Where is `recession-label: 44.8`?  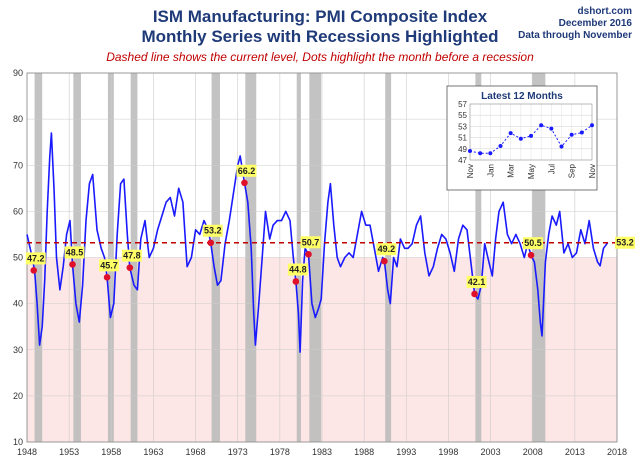
recession-label: 44.8 is located at coordinates (298, 269).